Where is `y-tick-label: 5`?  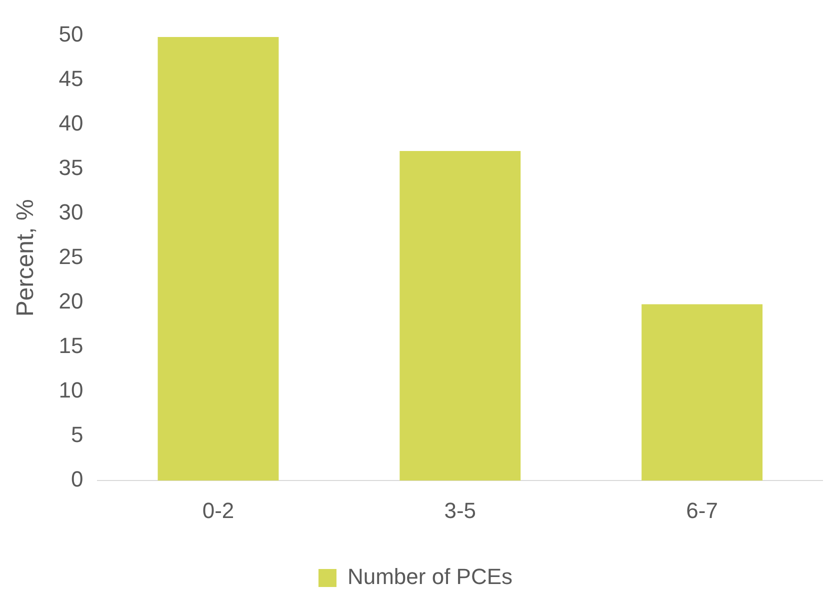 y-tick-label: 5 is located at coordinates (77, 435).